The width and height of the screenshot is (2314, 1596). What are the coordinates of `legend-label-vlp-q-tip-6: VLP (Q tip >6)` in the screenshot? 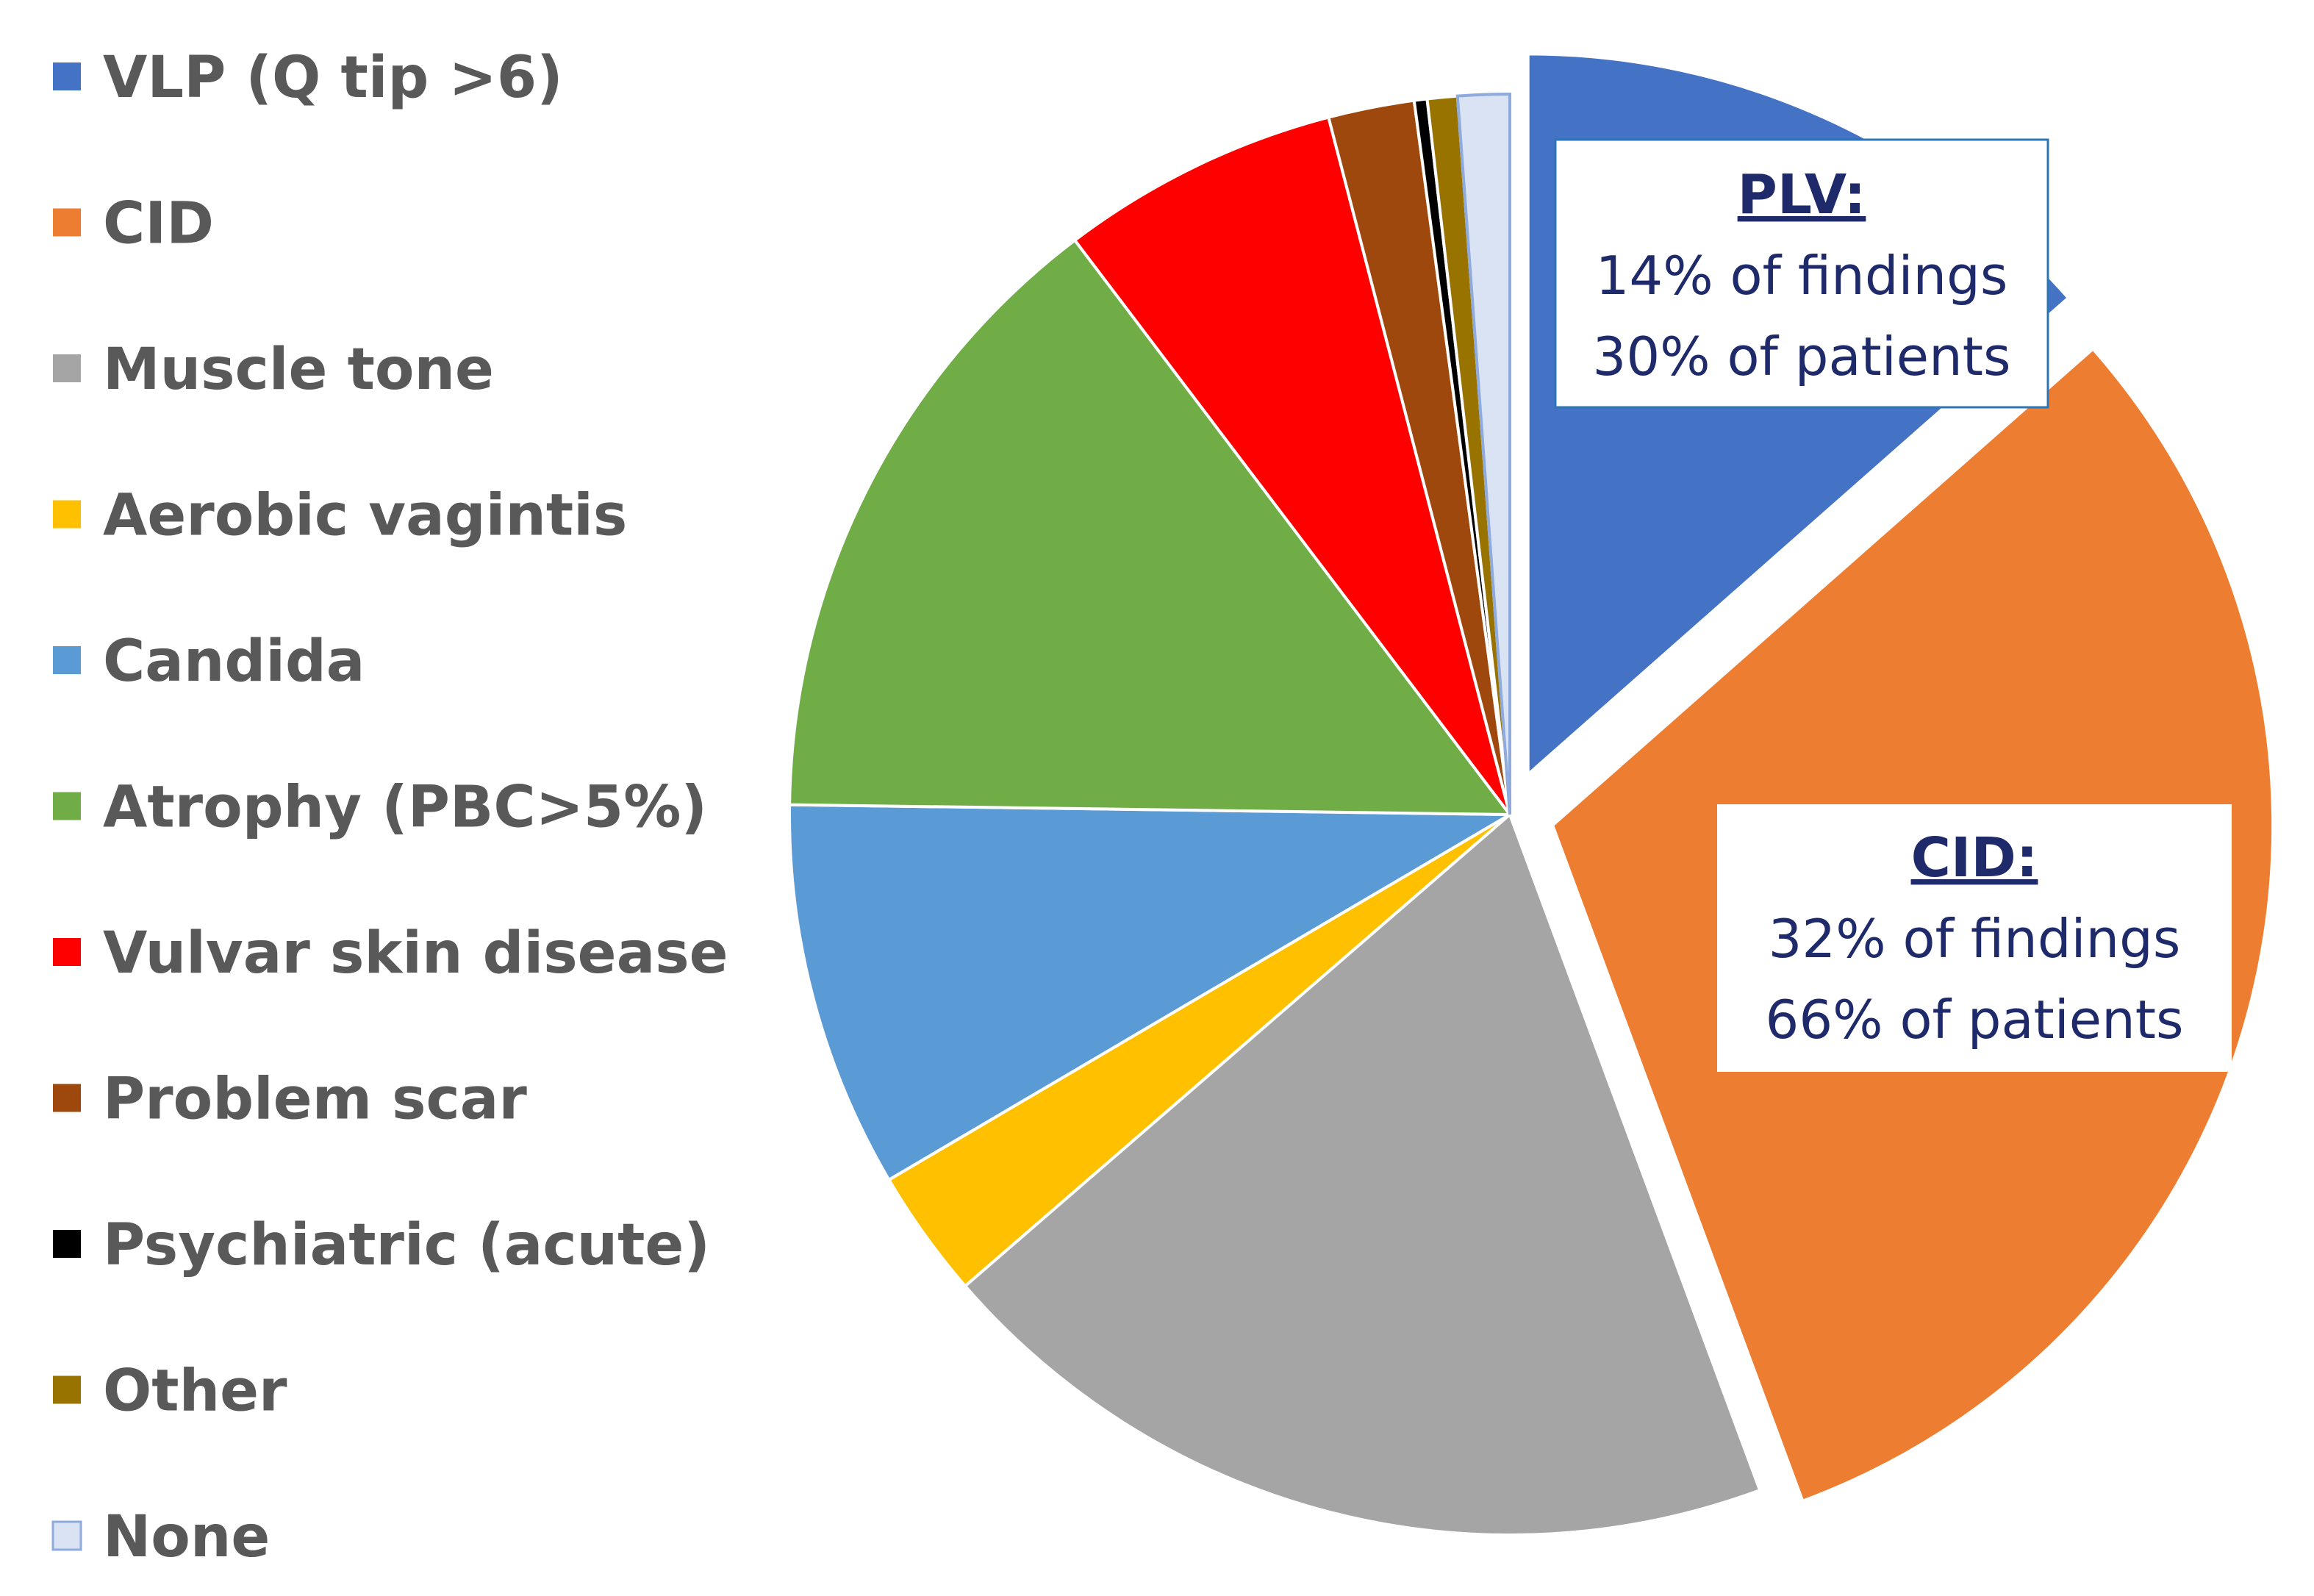 It's located at (333, 78).